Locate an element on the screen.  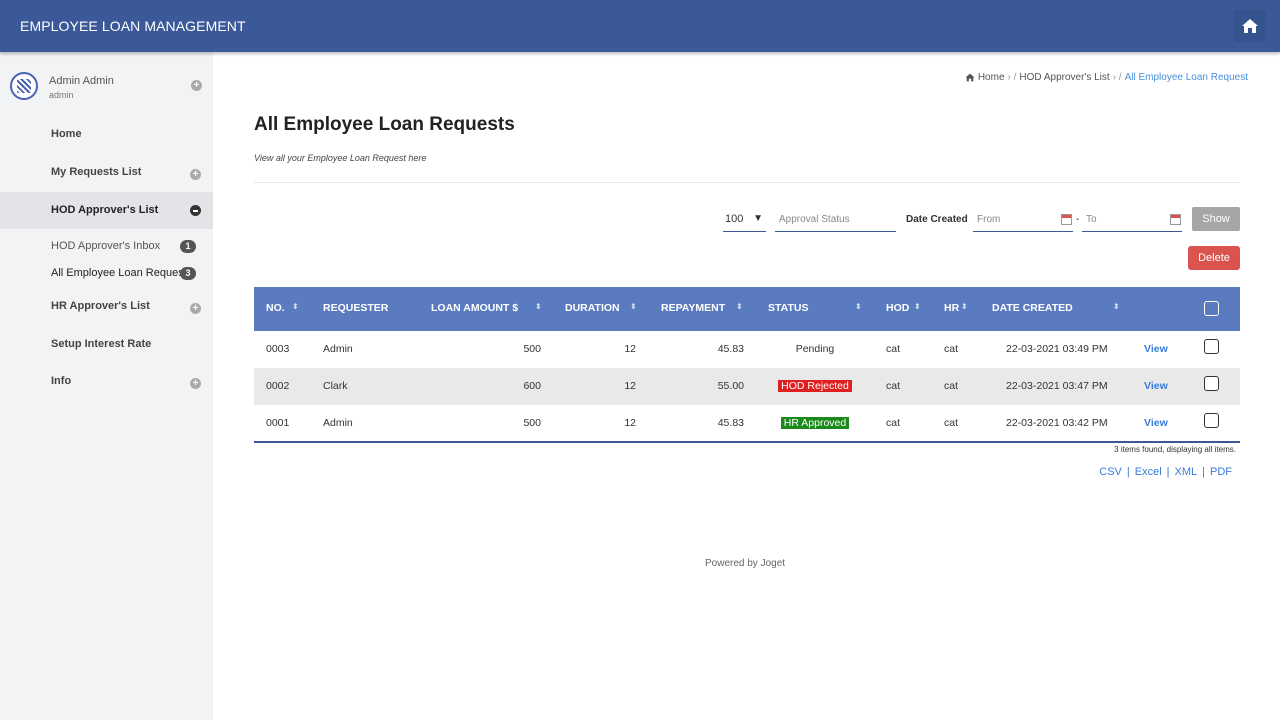
sidebar-item-hod-inbox: HOD Approver's Inbox 1 is located at coordinates (106, 247).